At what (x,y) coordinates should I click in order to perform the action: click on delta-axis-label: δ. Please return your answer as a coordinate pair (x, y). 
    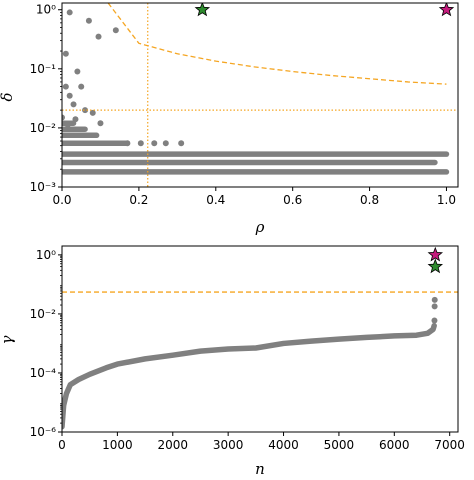
    Looking at the image, I should click on (8, 96).